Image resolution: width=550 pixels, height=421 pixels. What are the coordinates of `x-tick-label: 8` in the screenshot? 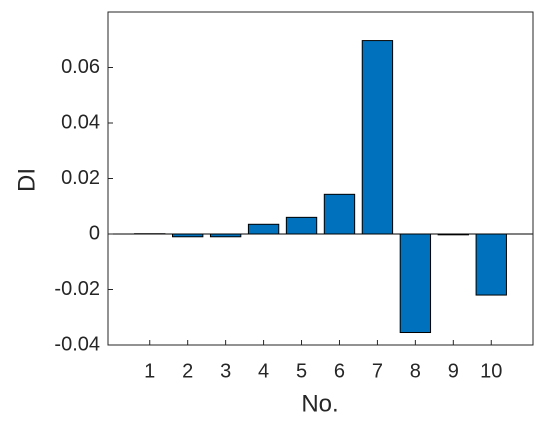 It's located at (415, 371).